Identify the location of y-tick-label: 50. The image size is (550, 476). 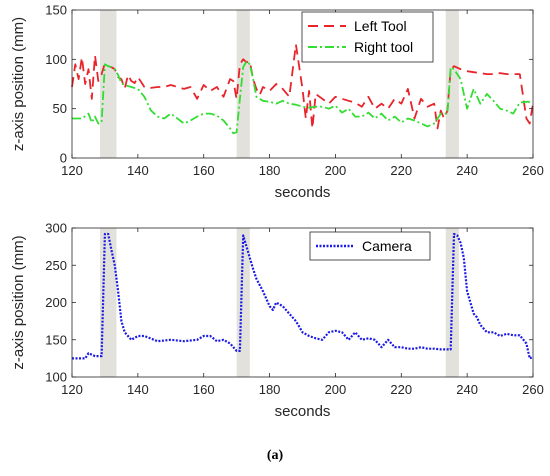
(60, 108).